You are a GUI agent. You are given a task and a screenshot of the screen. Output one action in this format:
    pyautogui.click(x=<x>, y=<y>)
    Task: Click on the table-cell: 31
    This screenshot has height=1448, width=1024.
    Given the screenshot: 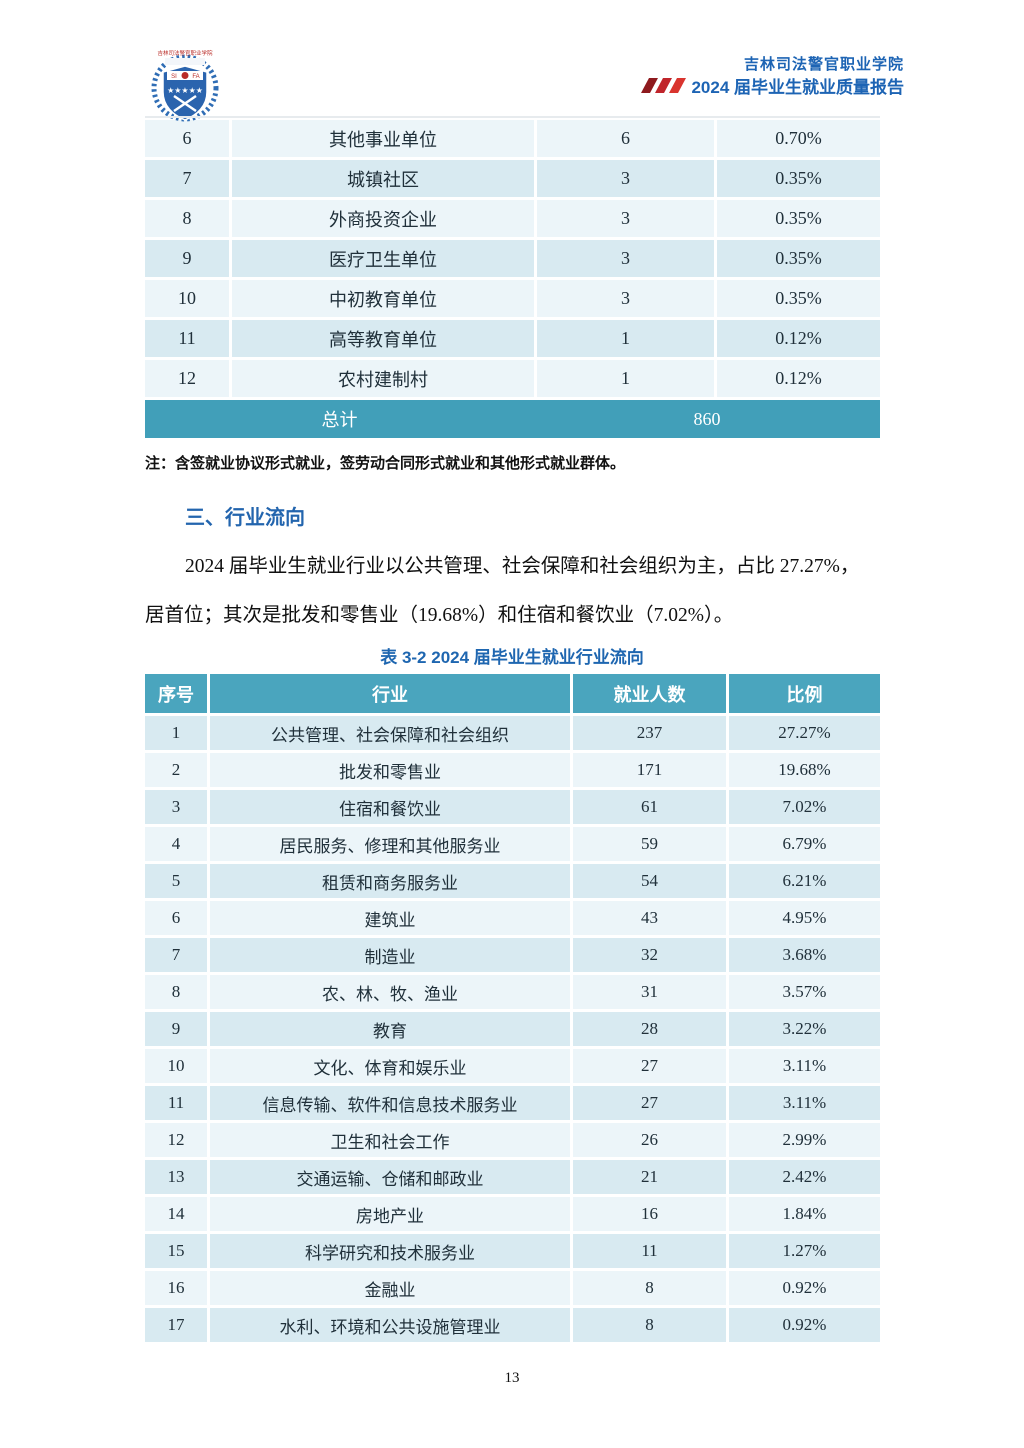 What is the action you would take?
    pyautogui.click(x=649, y=992)
    